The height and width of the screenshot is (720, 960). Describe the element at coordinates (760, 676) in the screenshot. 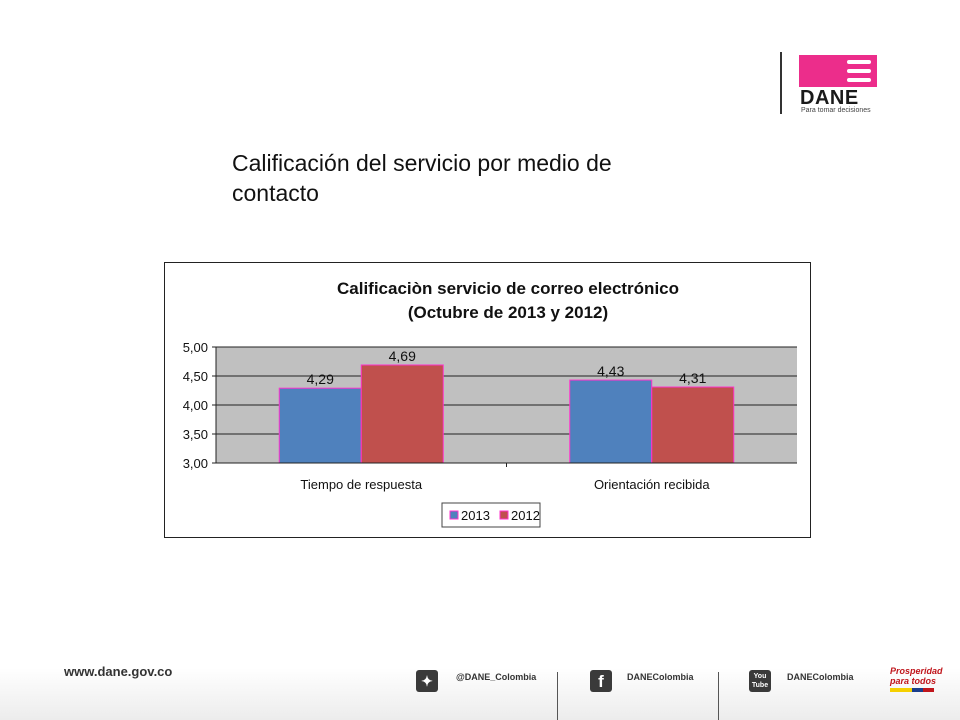

I see `youtube-icon-text-top: You` at that location.